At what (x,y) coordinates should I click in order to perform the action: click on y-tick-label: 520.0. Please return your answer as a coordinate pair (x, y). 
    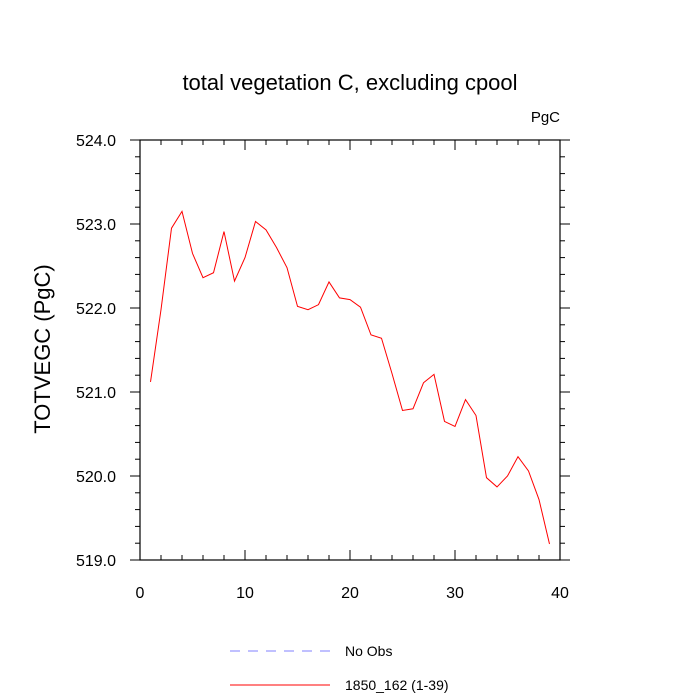
    Looking at the image, I should click on (96, 477).